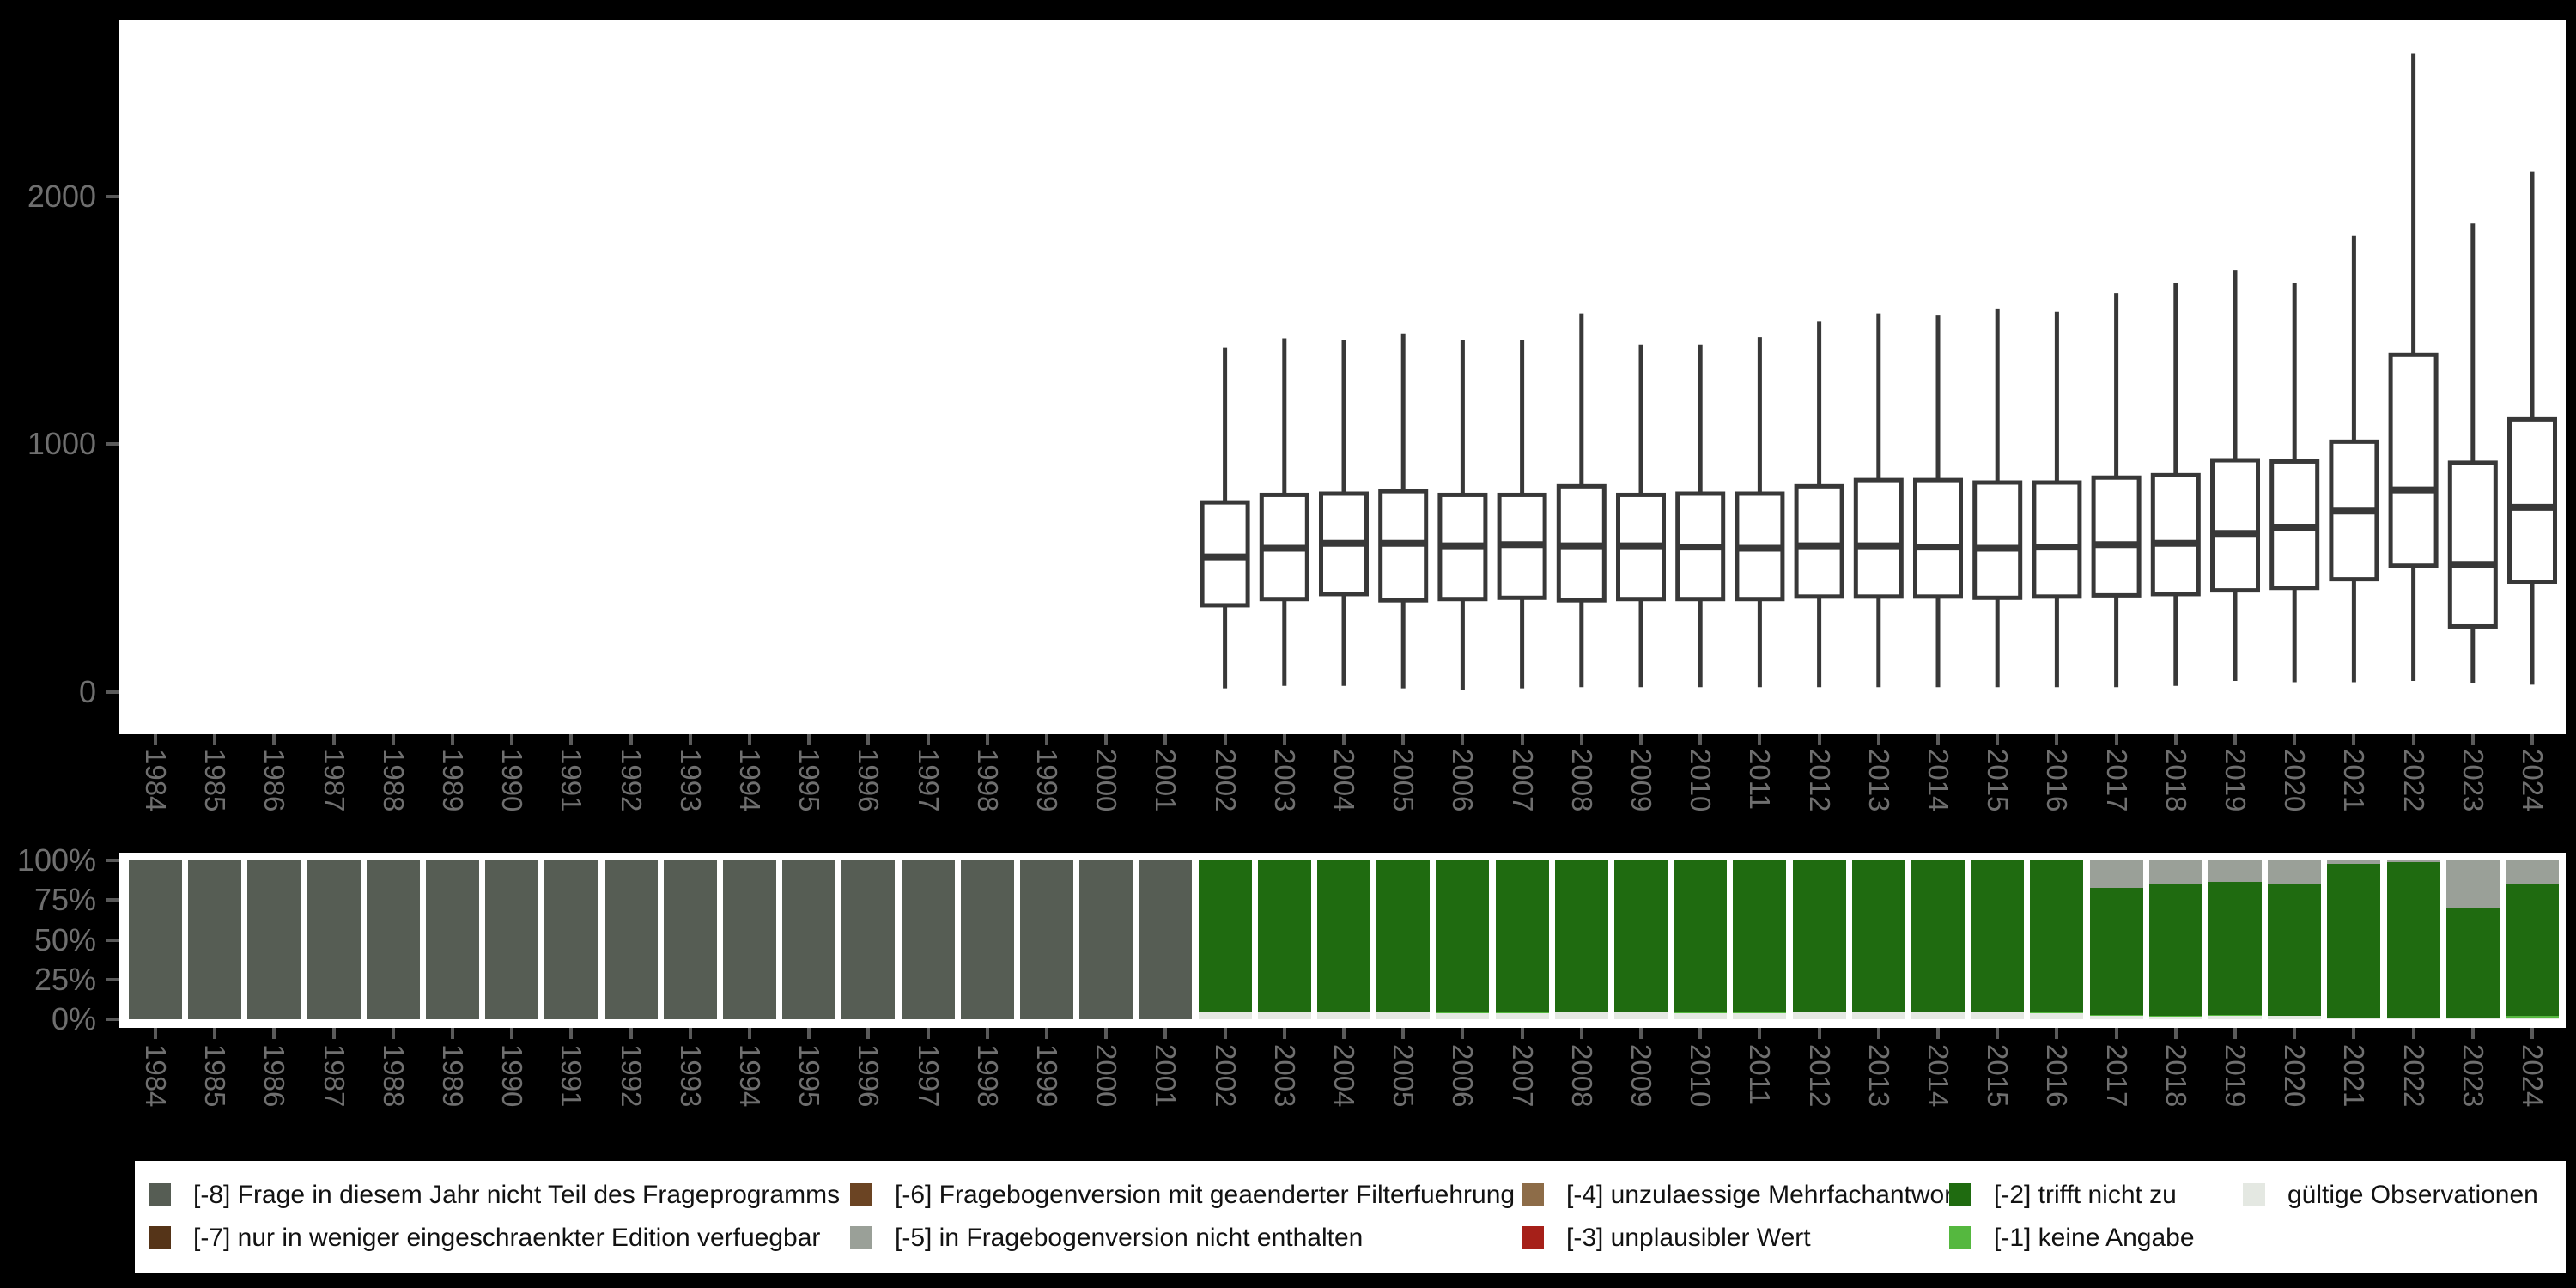 This screenshot has width=2576, height=1288. Describe the element at coordinates (452, 940) in the screenshot. I see `bar-1989-seg--8` at that location.